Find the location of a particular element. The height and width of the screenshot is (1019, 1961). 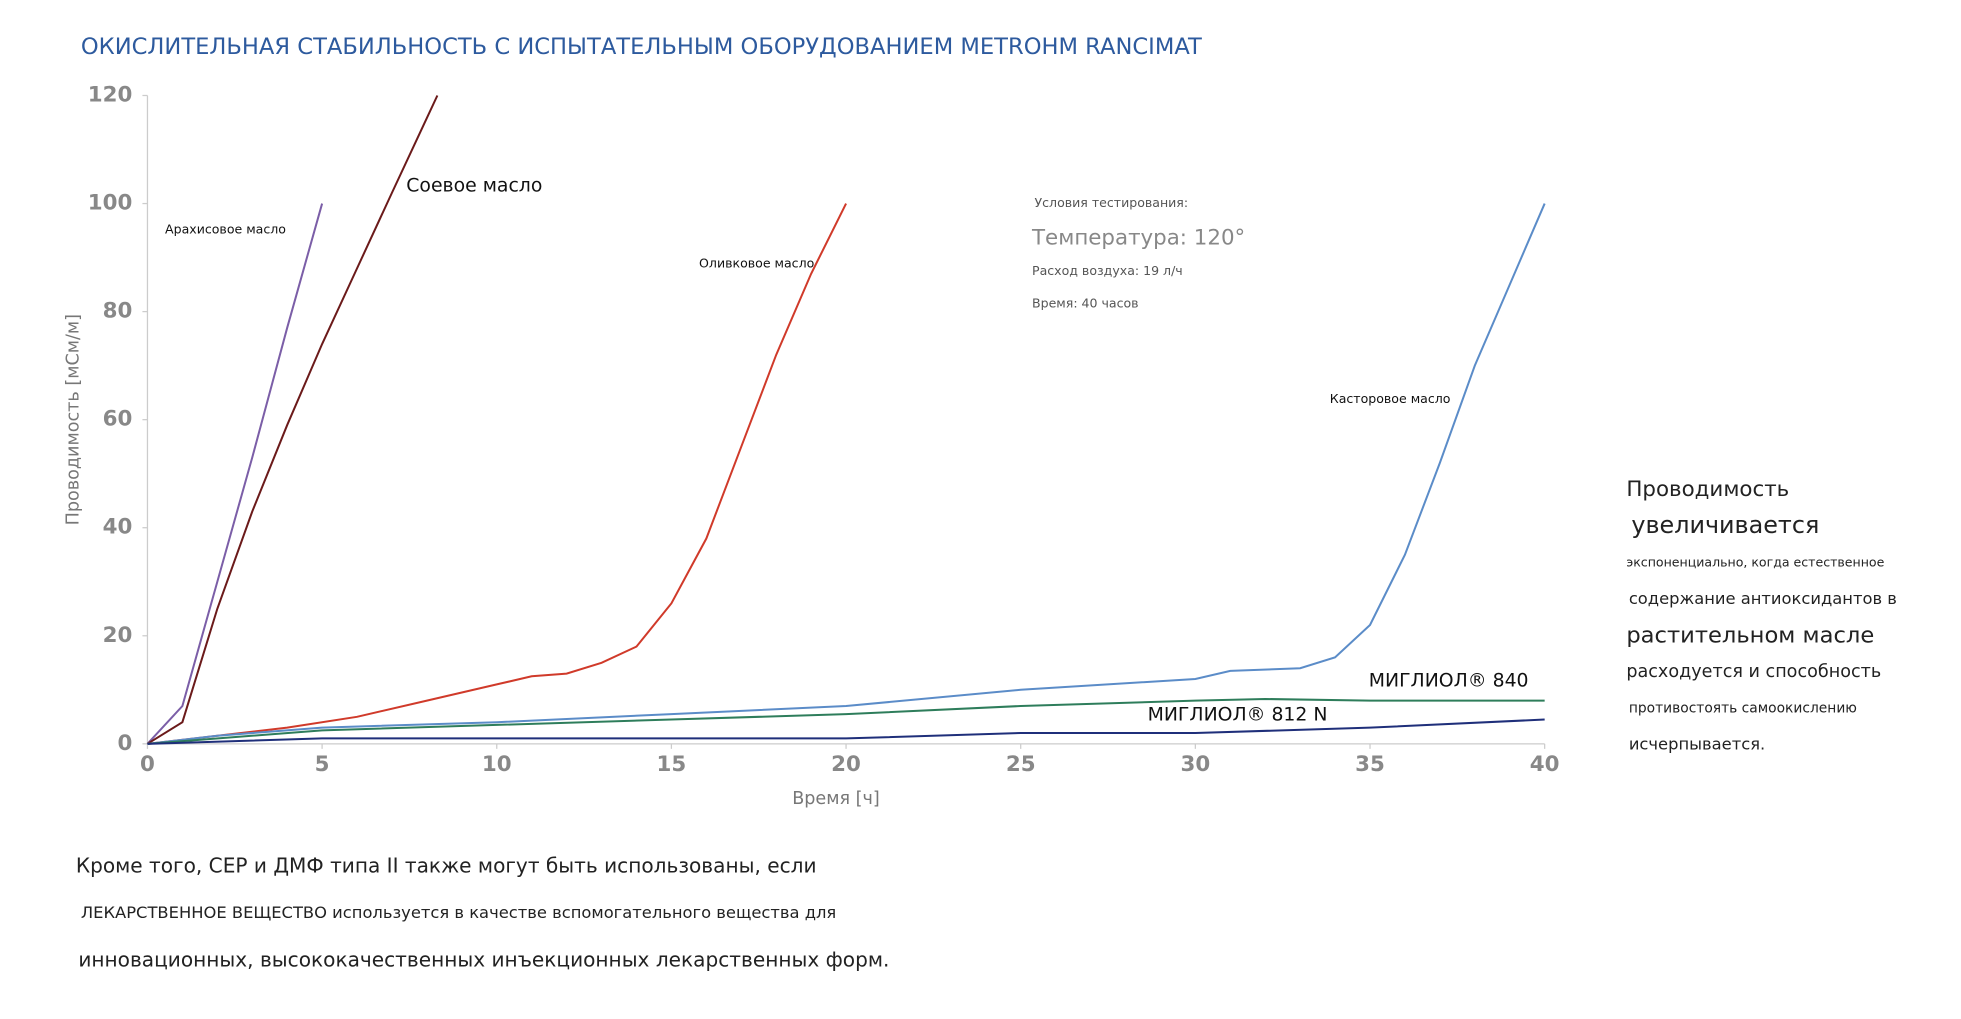

x-tick-label: 35 is located at coordinates (1370, 764).